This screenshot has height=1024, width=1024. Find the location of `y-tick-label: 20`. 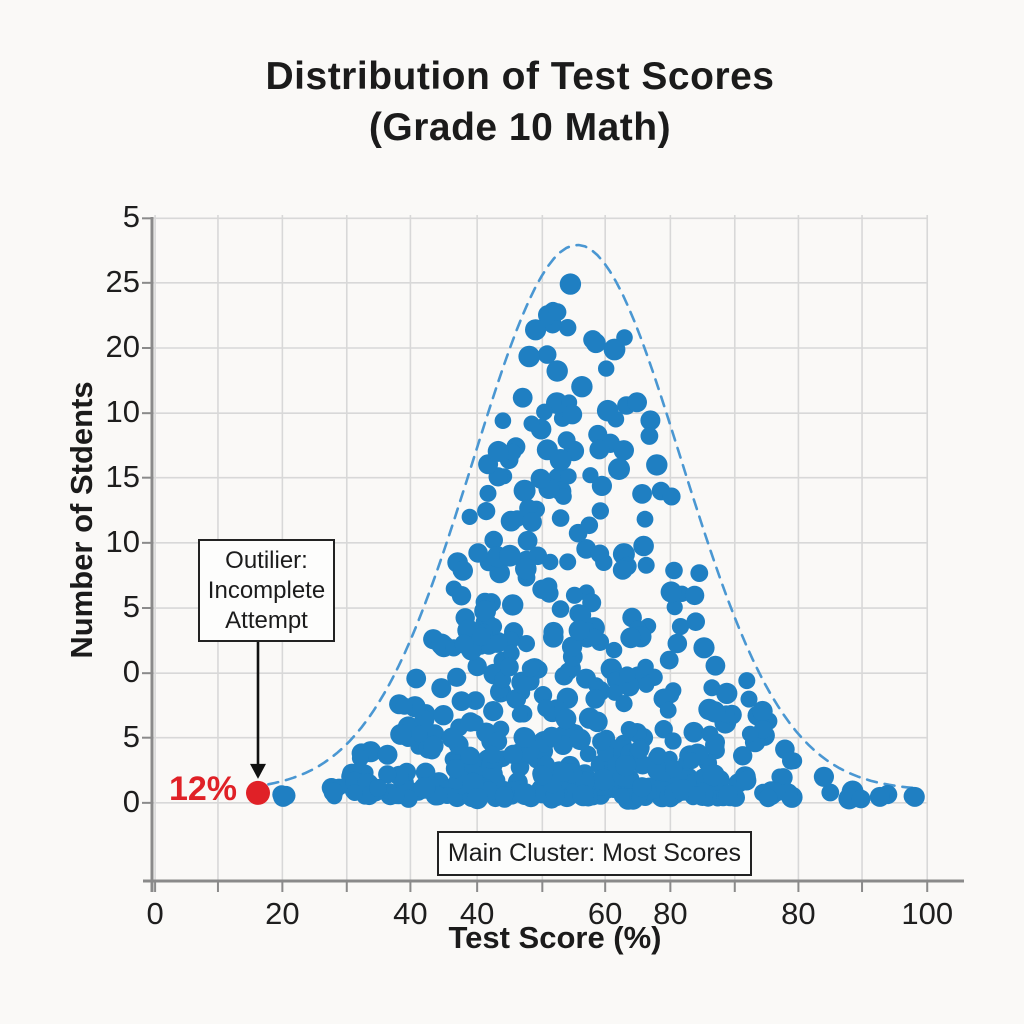

y-tick-label: 20 is located at coordinates (122, 346).